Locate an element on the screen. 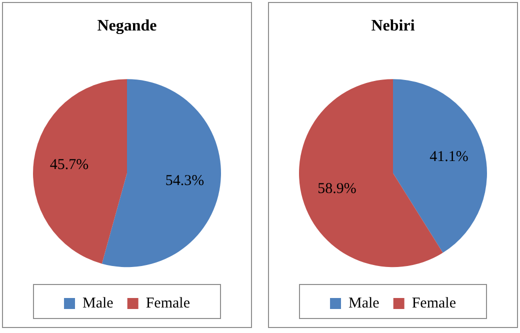 The height and width of the screenshot is (333, 520). chart-title: Negande is located at coordinates (127, 26).